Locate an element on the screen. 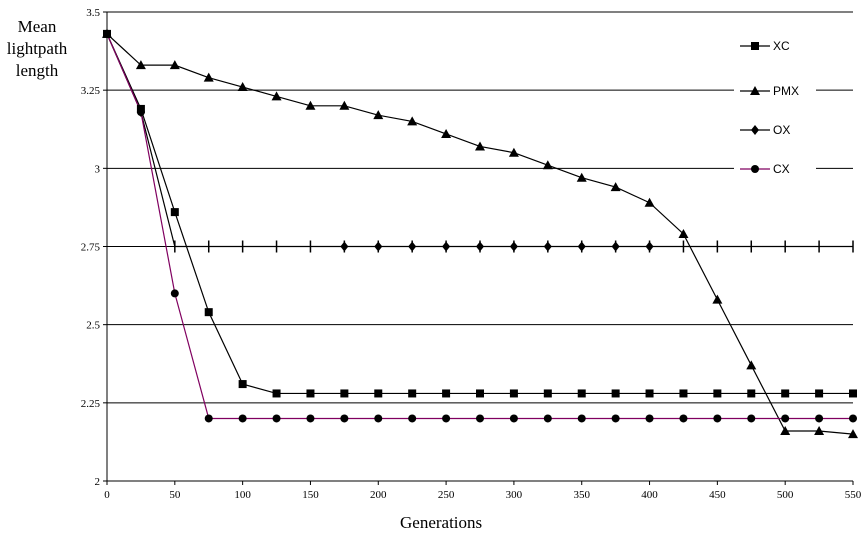 This screenshot has height=542, width=866. y-tick-label: 3.25 is located at coordinates (91, 91).